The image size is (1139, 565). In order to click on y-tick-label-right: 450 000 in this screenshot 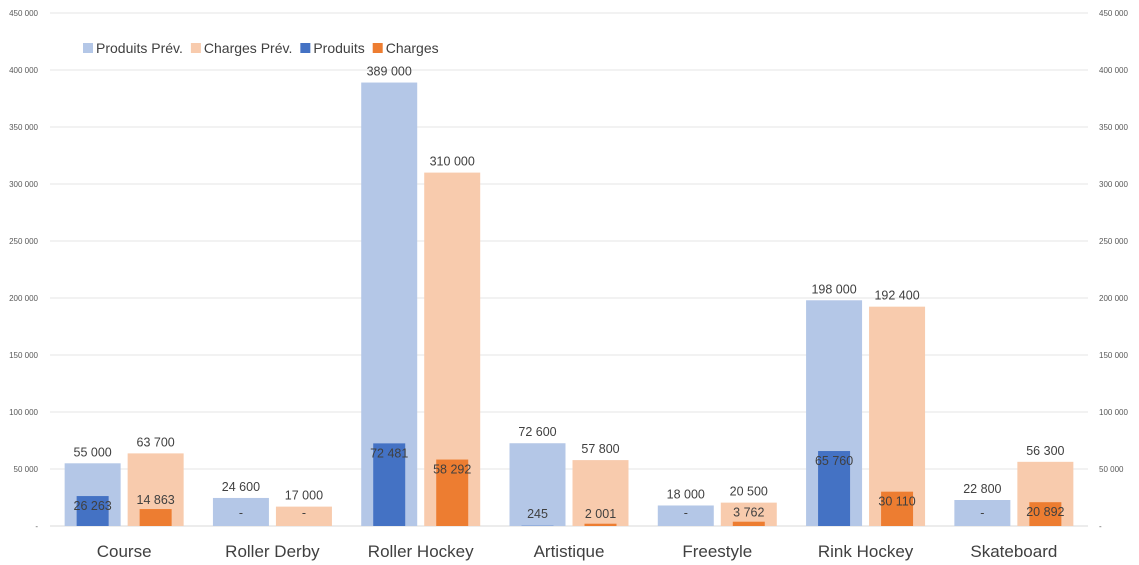, I will do `click(1113, 13)`.